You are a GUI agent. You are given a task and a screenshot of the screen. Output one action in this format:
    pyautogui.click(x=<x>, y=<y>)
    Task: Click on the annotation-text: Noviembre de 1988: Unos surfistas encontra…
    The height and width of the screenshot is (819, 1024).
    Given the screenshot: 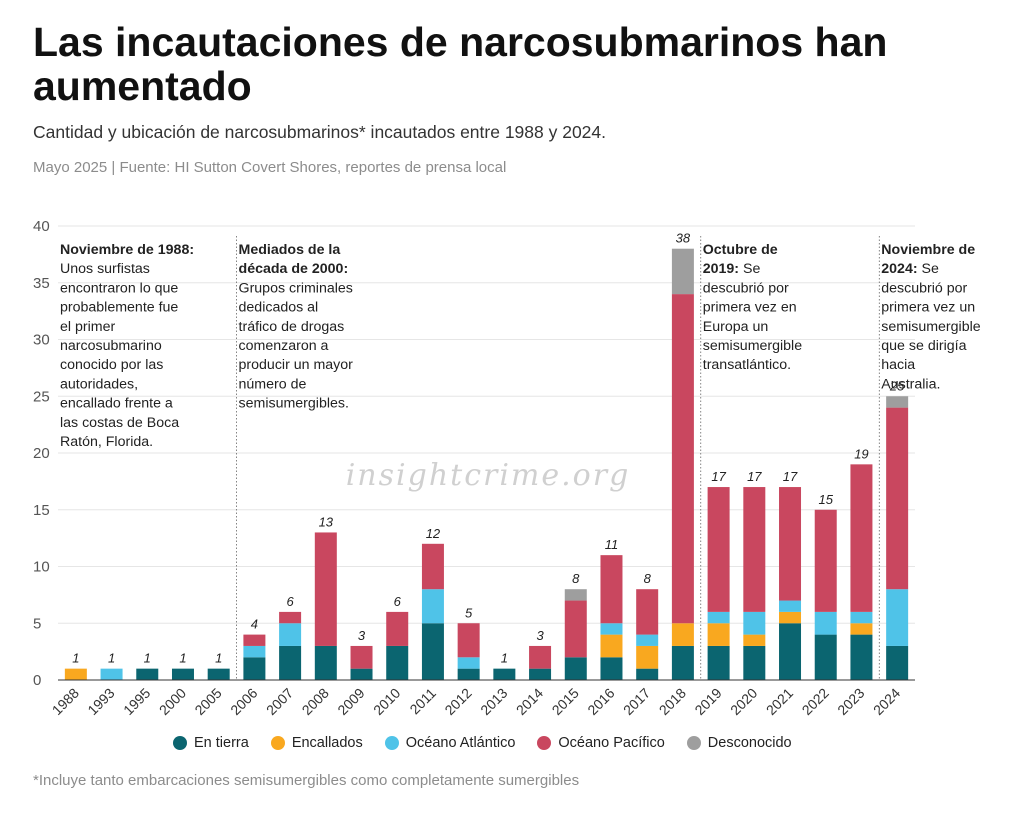 What is the action you would take?
    pyautogui.click(x=127, y=346)
    